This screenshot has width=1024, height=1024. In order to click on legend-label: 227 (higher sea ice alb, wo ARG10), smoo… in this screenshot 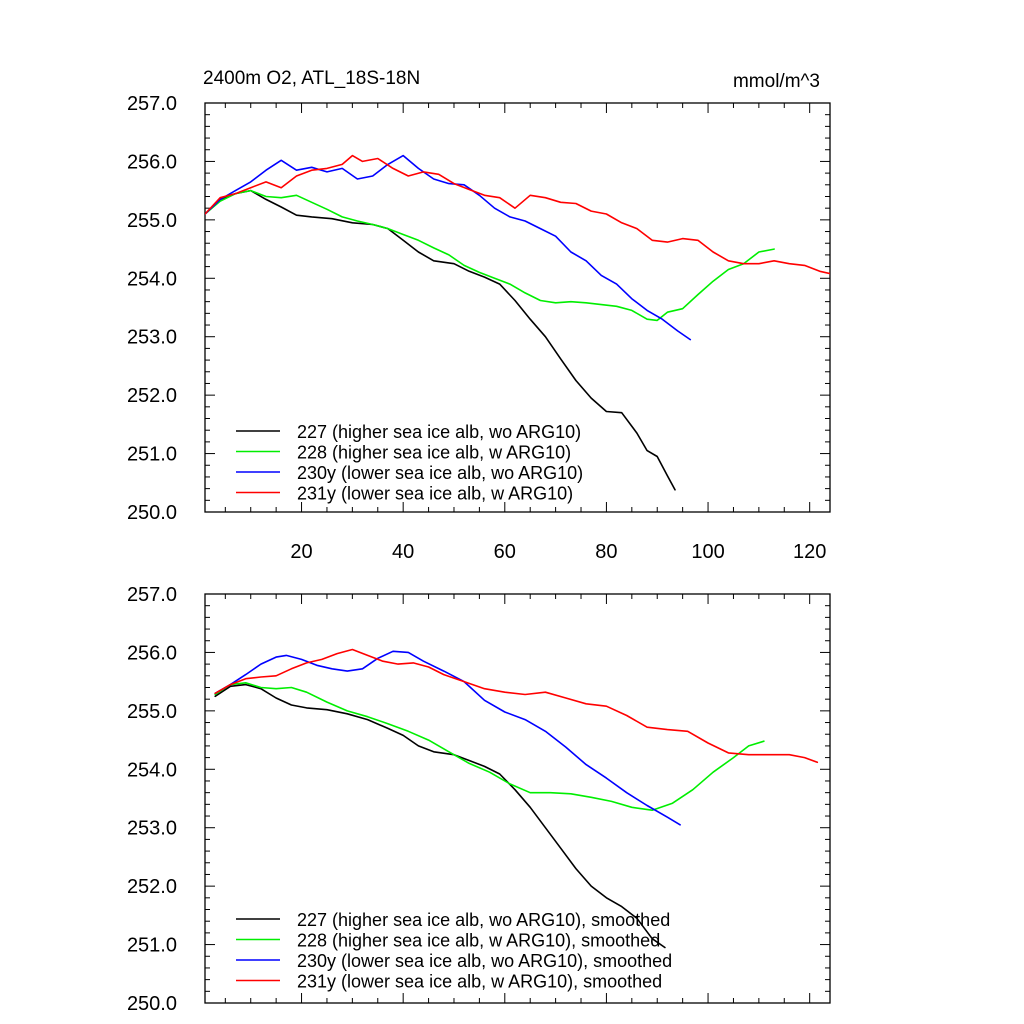, I will do `click(483, 920)`.